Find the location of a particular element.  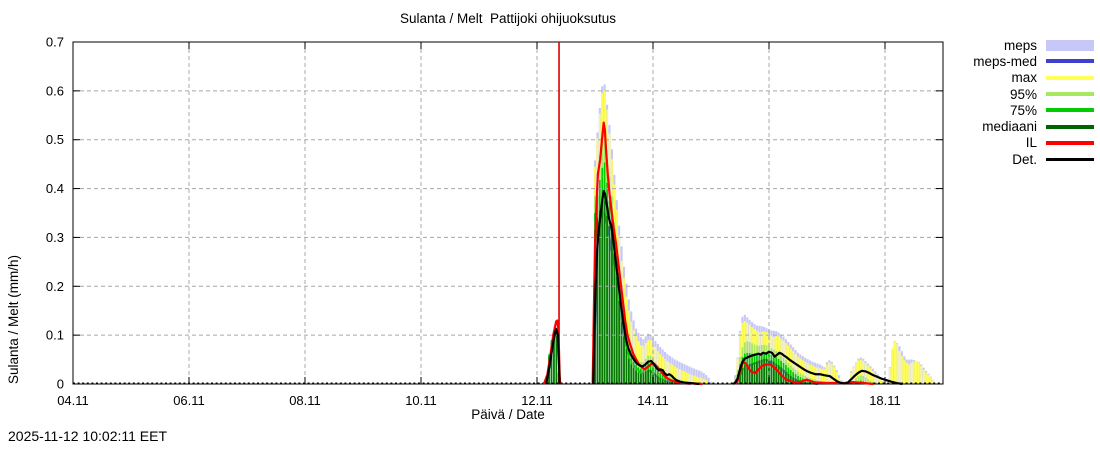

legend-label: Det. is located at coordinates (1024, 159).